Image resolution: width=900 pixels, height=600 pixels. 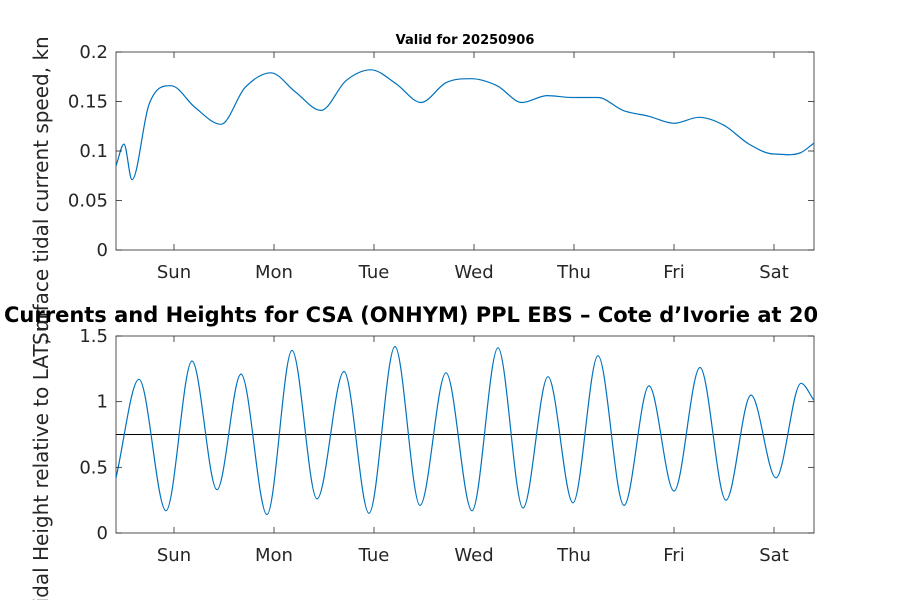 I want to click on height-y-tick-label: 1.5, so click(x=93, y=336).